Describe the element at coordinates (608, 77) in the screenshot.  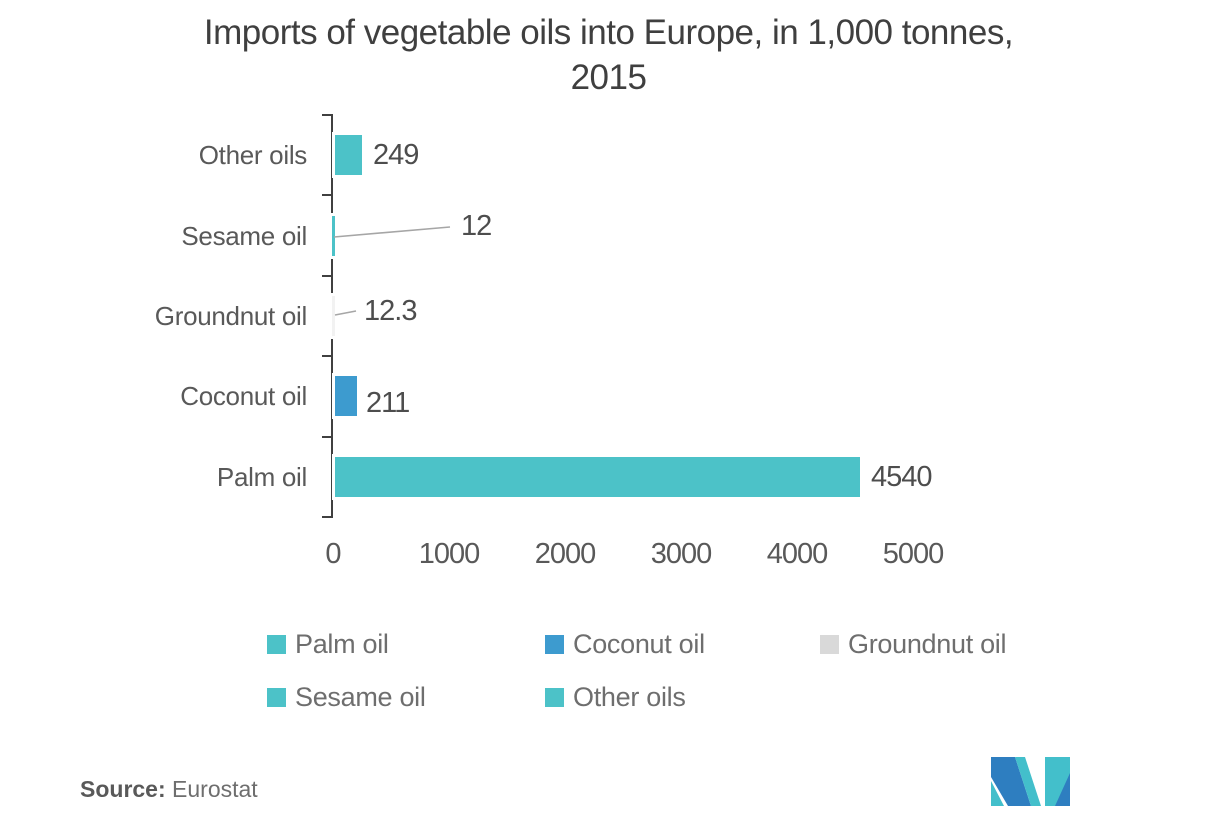
I see `chart-title-line2: 2015` at that location.